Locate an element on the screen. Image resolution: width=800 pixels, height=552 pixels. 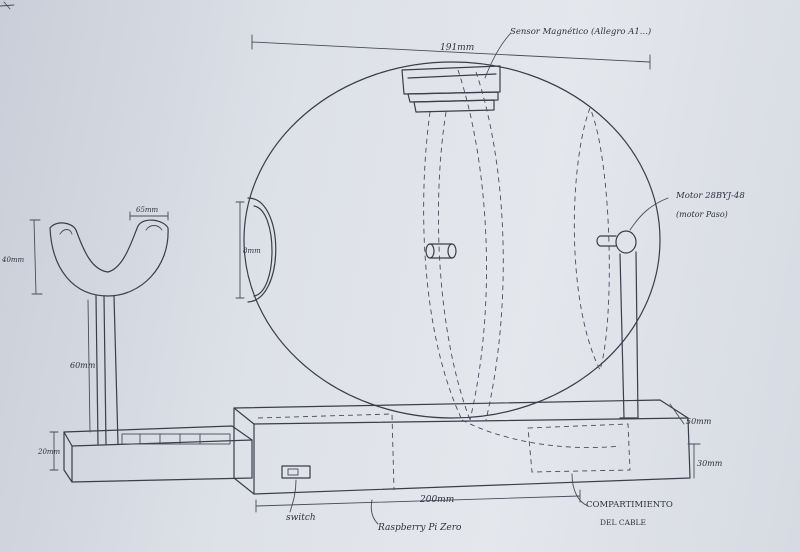
right-height-label: 30mm is located at coordinates (710, 463).